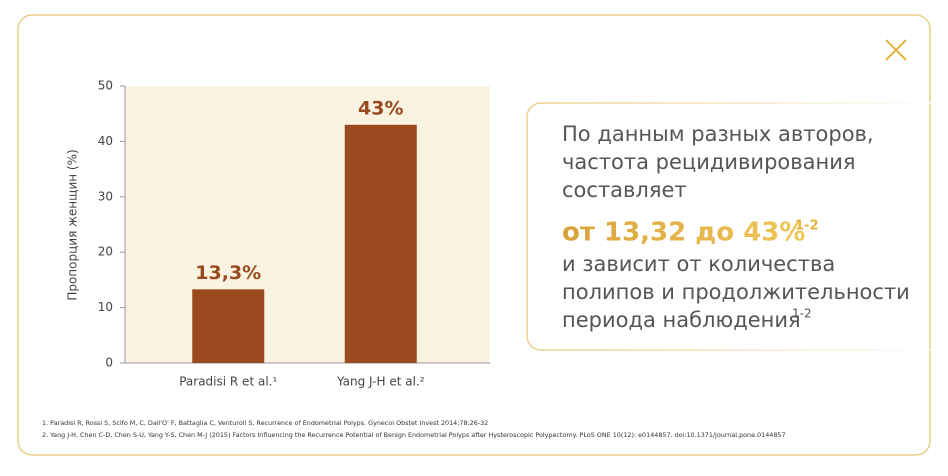 The height and width of the screenshot is (476, 948). Describe the element at coordinates (698, 264) in the screenshot. I see `callout-text: и зависит от количества` at that location.